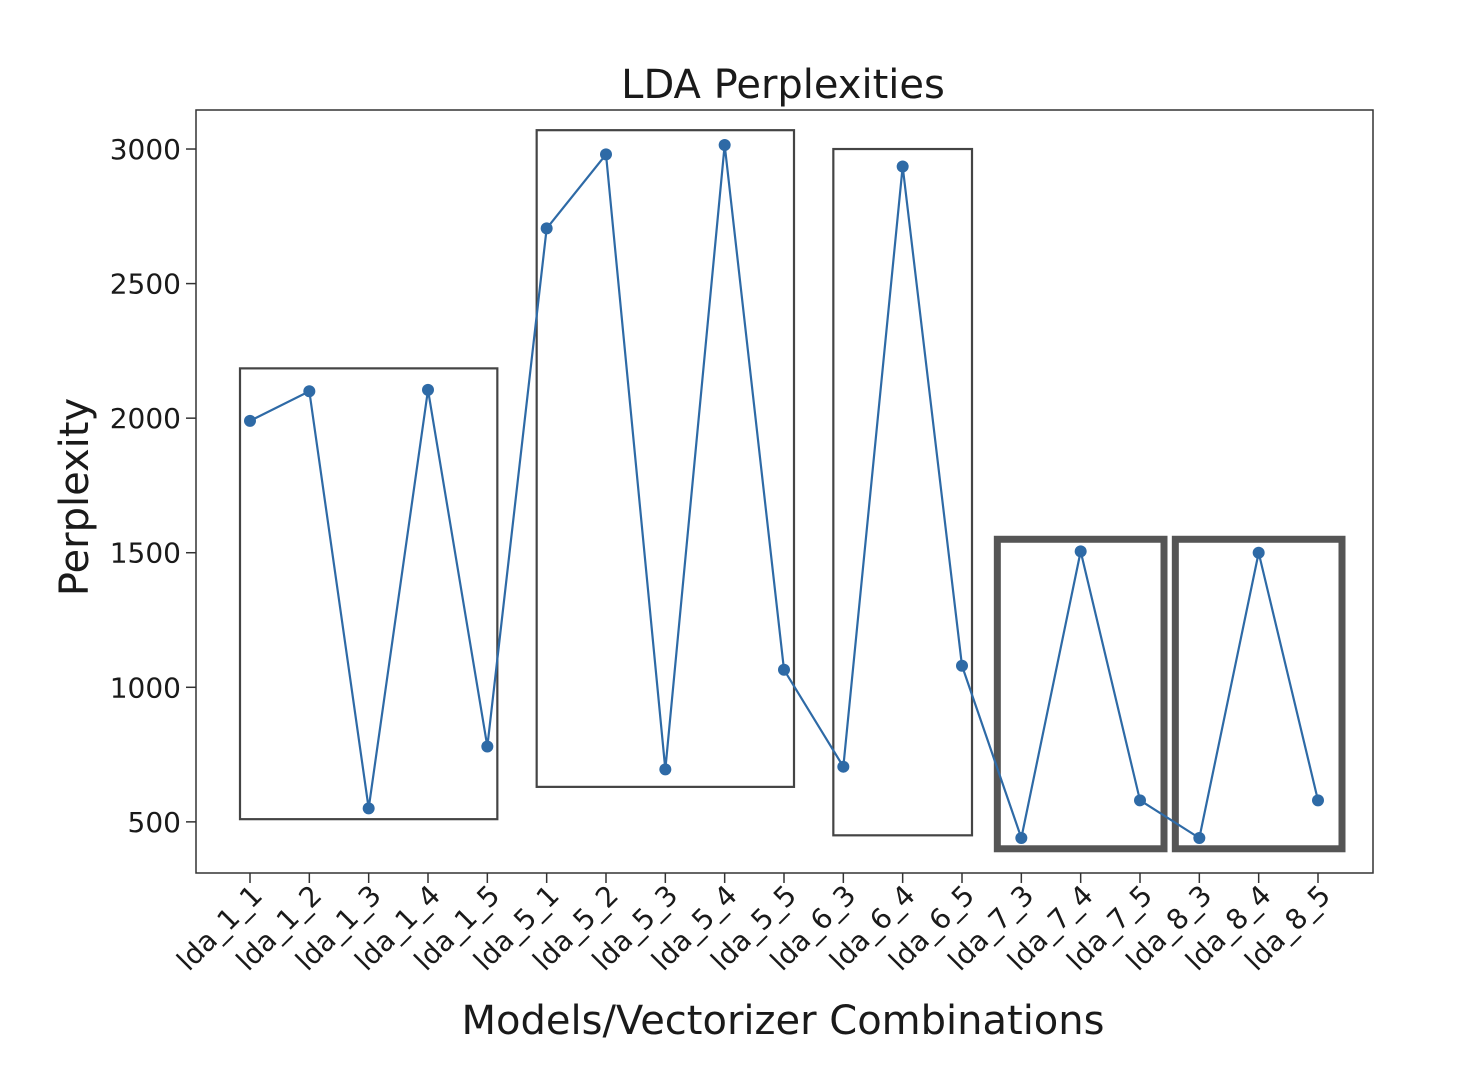 The width and height of the screenshot is (1464, 1066). Describe the element at coordinates (153, 486) in the screenshot. I see `y-axis: 500 1000 1500 2000 2500 3000` at that location.